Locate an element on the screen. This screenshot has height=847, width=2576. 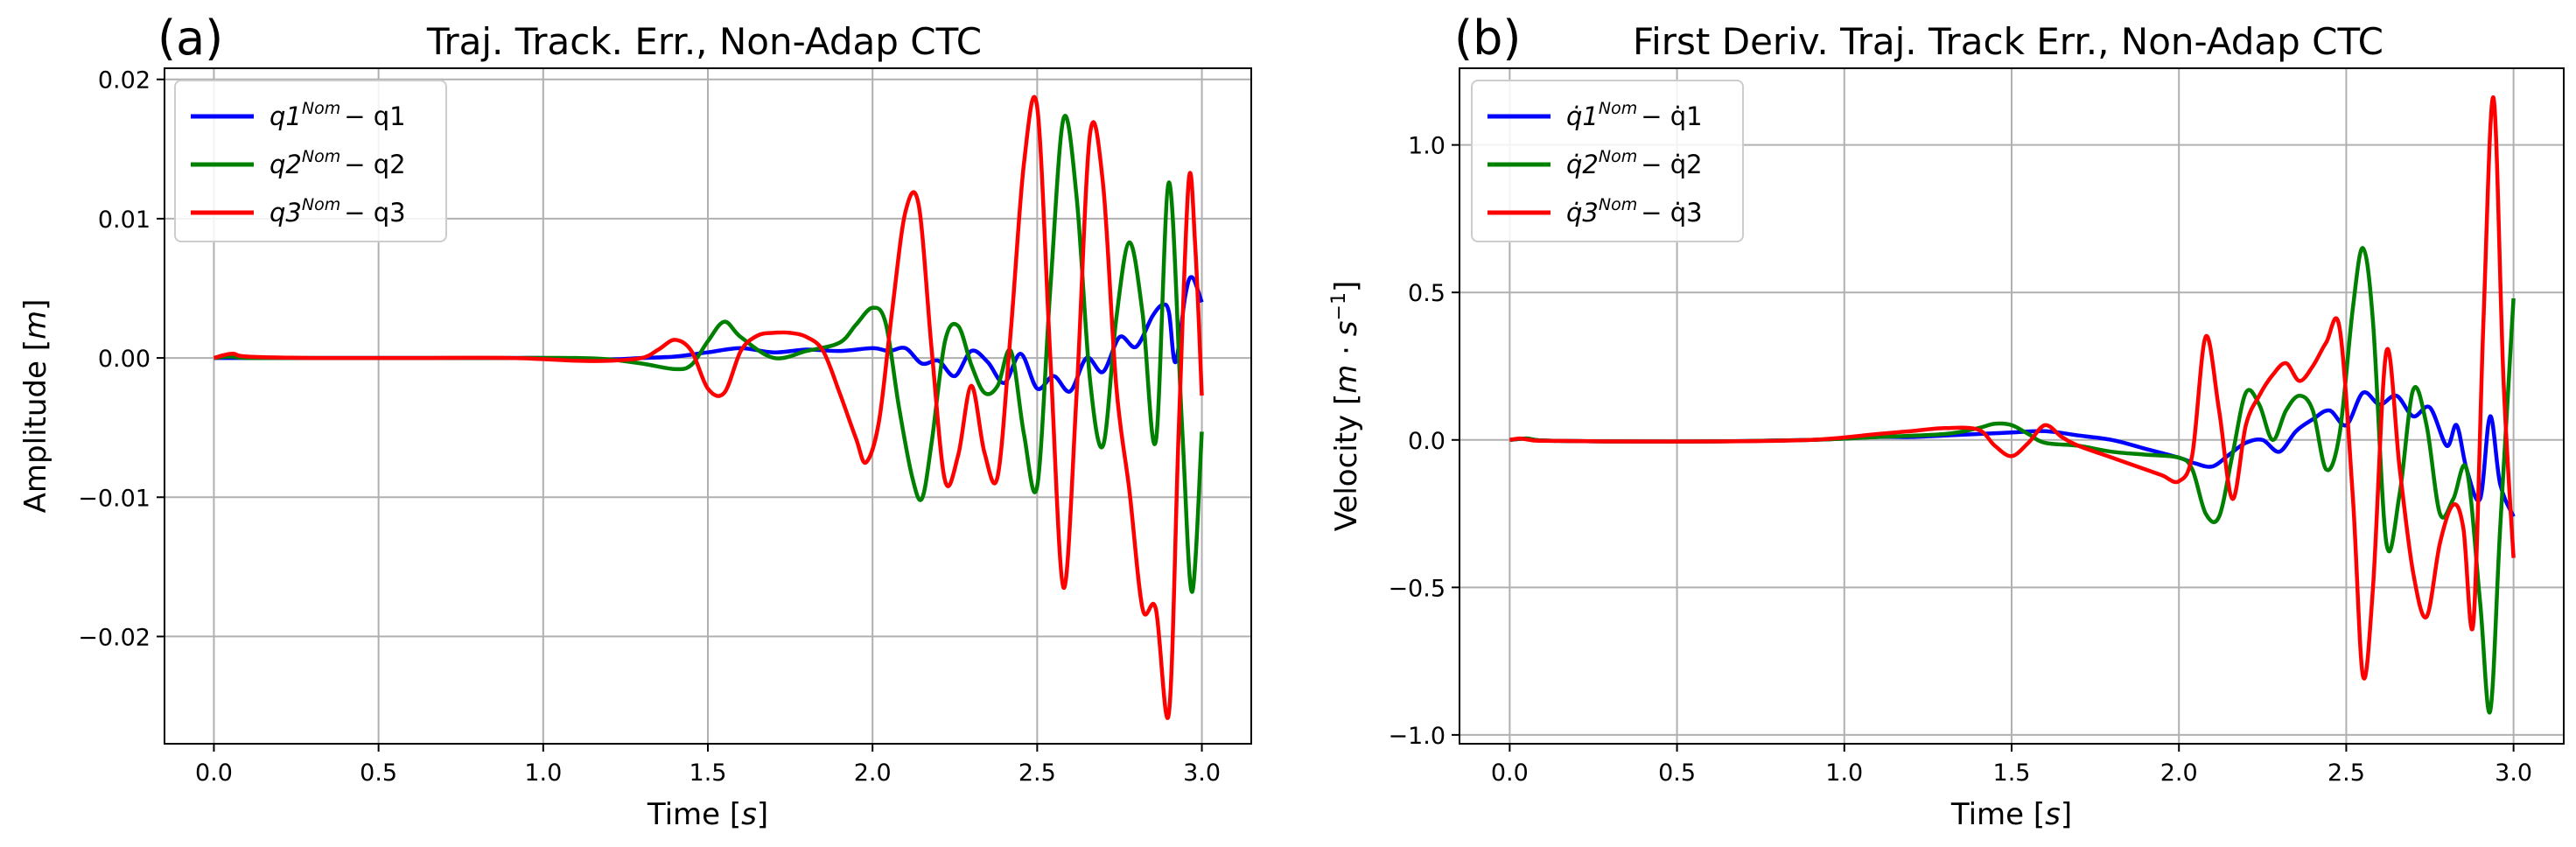
chart-a-legend: q1Nom − q1 q2Nom − q2 q3Nom − q3 is located at coordinates (310, 161).